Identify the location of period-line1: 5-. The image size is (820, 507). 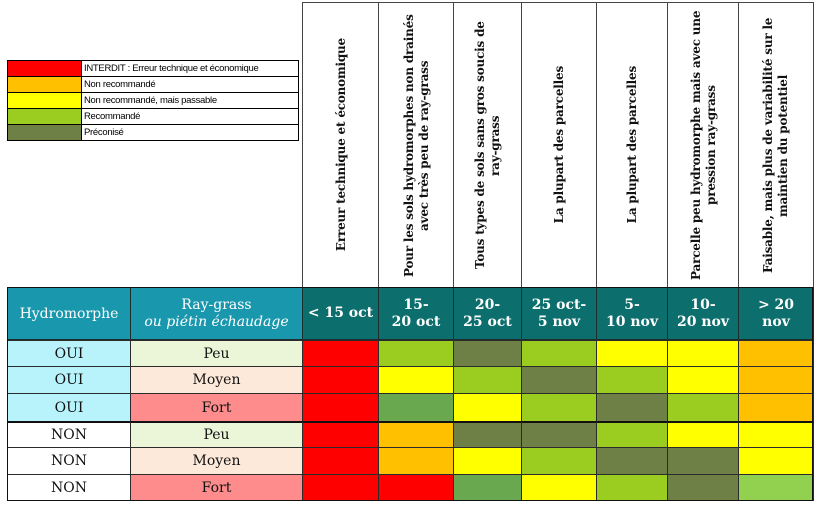
(632, 304).